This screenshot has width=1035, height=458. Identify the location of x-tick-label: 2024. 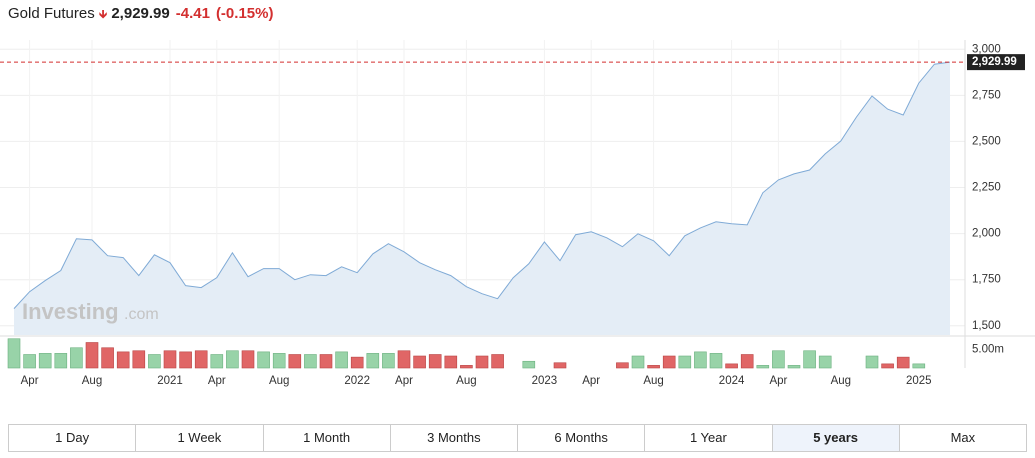
(732, 381).